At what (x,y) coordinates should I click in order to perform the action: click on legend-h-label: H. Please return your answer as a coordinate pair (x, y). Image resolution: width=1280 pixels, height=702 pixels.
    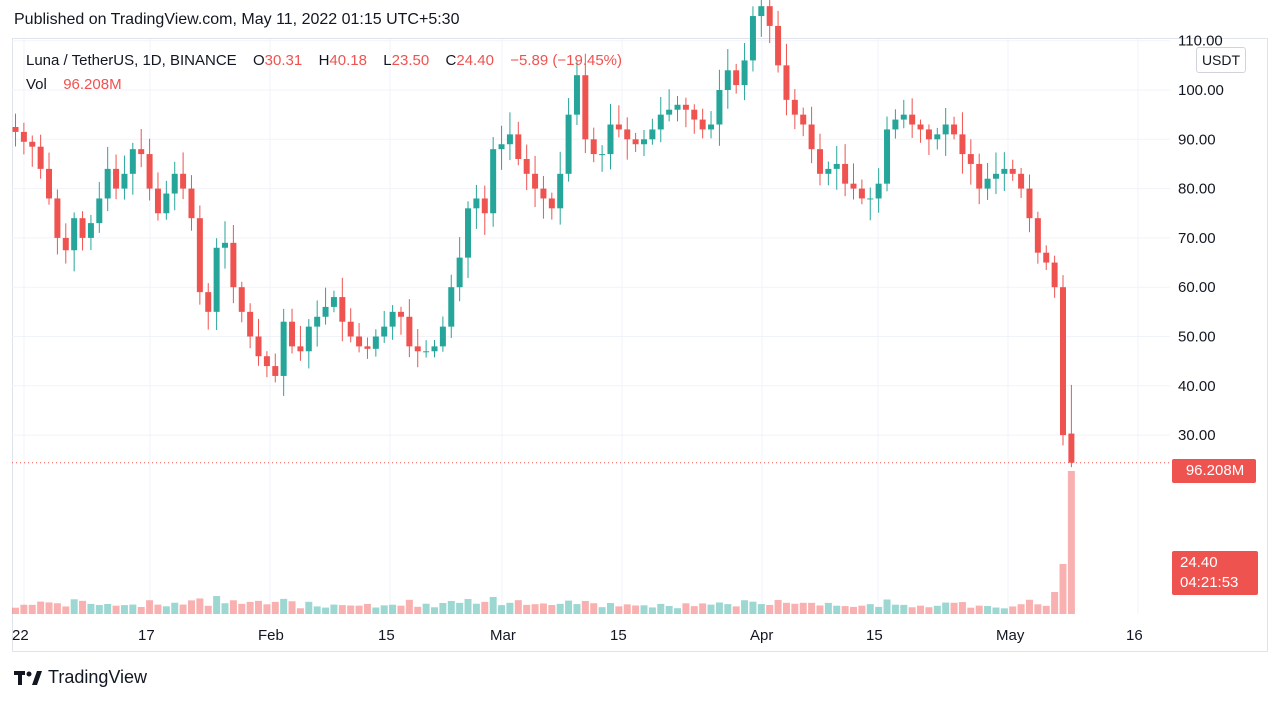
    Looking at the image, I should click on (324, 60).